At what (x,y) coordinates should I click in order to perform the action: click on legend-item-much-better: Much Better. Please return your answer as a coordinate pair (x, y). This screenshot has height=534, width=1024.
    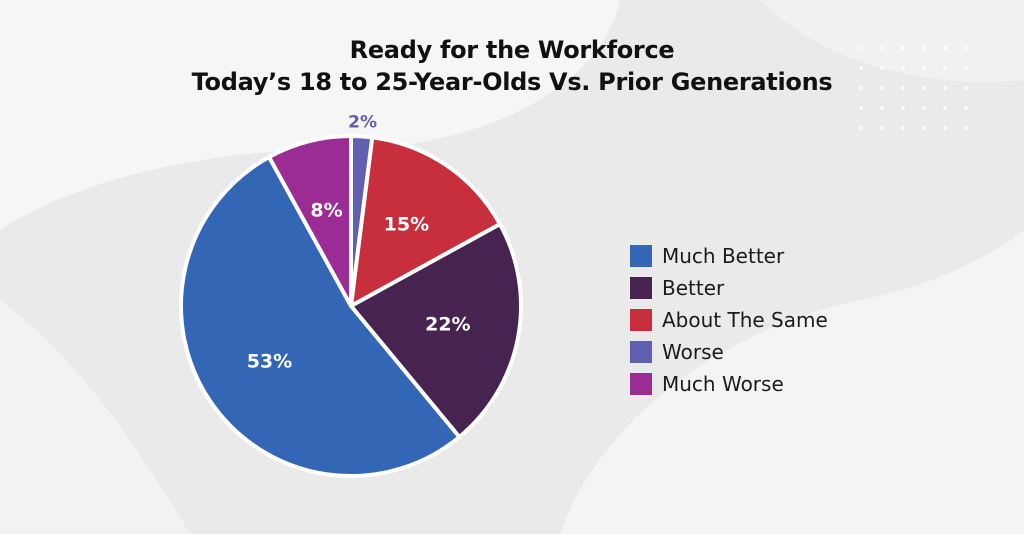
    Looking at the image, I should click on (729, 256).